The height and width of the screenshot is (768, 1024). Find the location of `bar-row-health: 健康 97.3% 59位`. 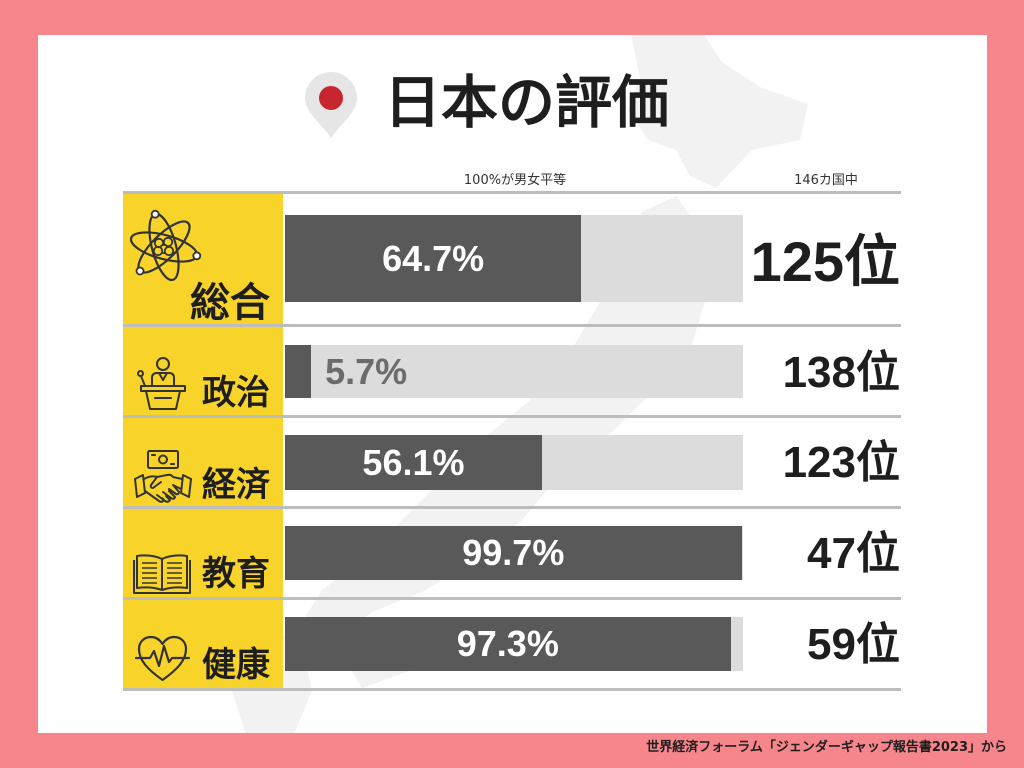

bar-row-health: 健康 97.3% 59位 is located at coordinates (512, 644).